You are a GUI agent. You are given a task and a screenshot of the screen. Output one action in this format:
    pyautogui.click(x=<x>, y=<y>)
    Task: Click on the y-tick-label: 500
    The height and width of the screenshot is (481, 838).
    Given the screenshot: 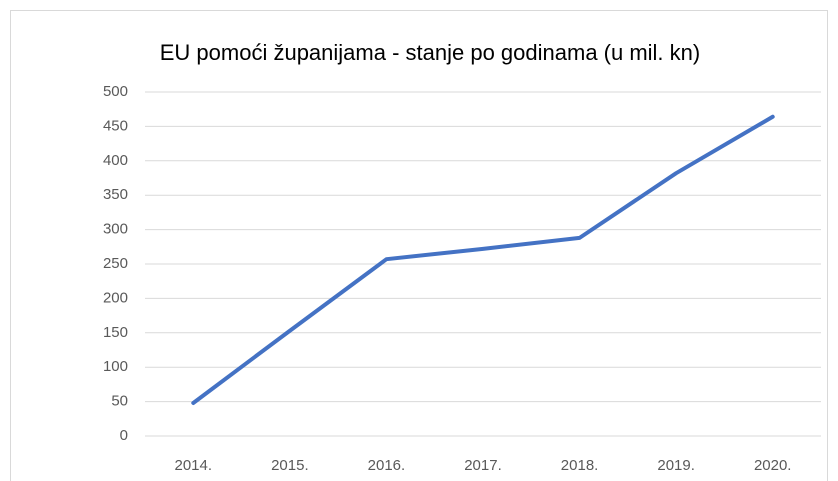 What is the action you would take?
    pyautogui.click(x=115, y=91)
    